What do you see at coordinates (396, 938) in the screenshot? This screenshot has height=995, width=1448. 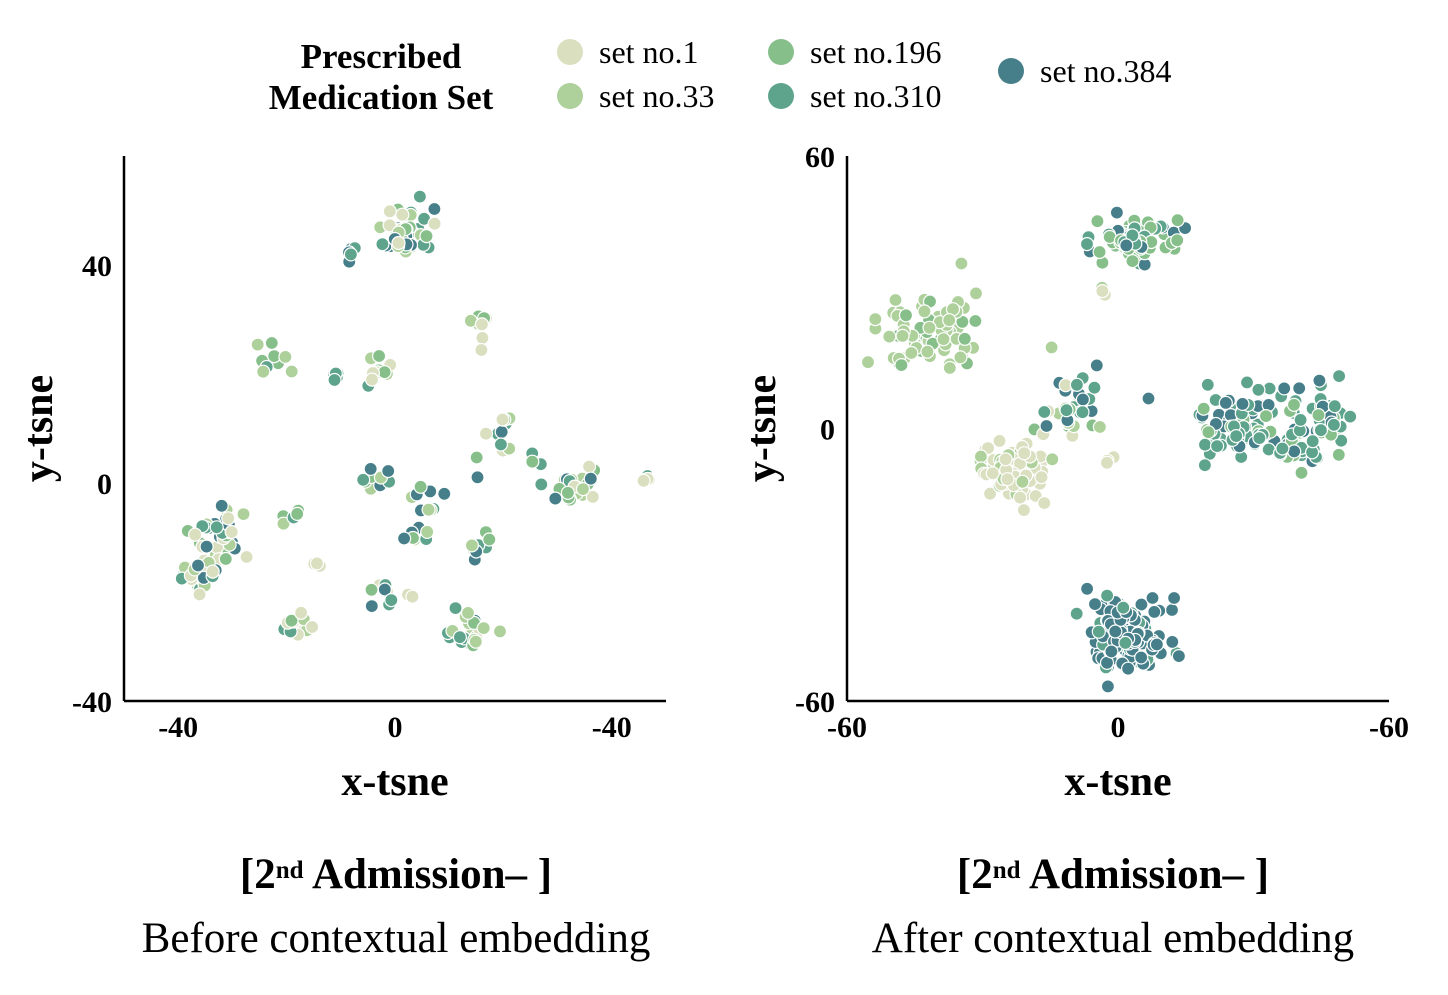 I see `caption-left-subtitle: Before contextual embedding` at bounding box center [396, 938].